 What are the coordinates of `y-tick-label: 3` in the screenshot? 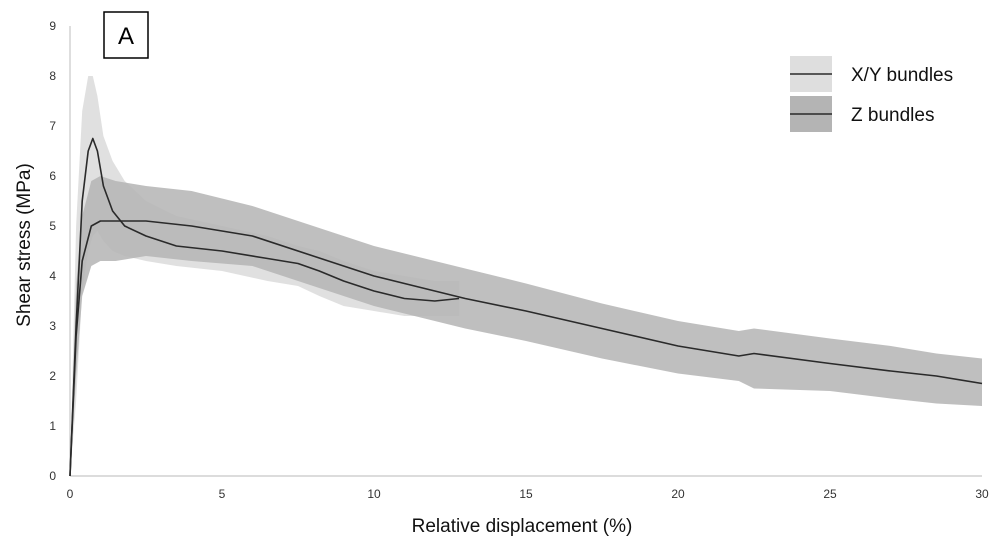 It's located at (52, 326).